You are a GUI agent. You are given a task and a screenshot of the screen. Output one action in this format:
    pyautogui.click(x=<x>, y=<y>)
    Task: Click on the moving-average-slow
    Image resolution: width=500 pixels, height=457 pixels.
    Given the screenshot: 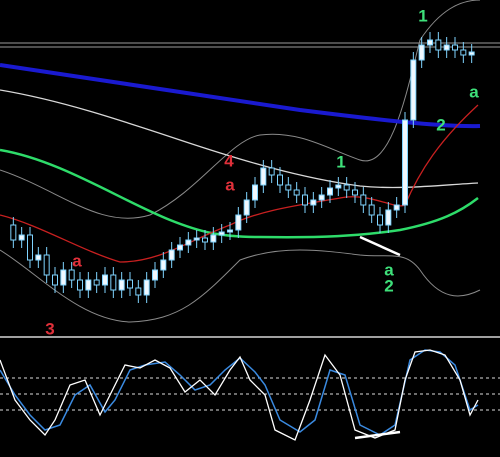 What is the action you would take?
    pyautogui.click(x=240, y=96)
    